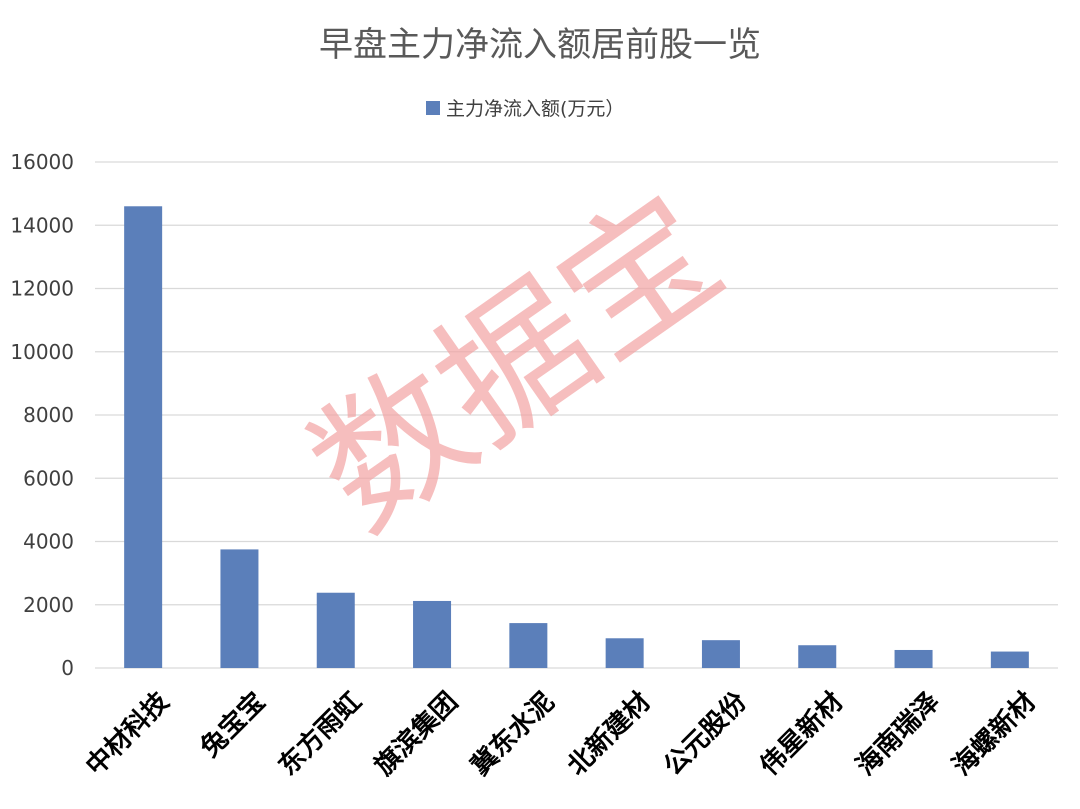  Describe the element at coordinates (42, 289) in the screenshot. I see `y-tick-label: 12000` at that location.